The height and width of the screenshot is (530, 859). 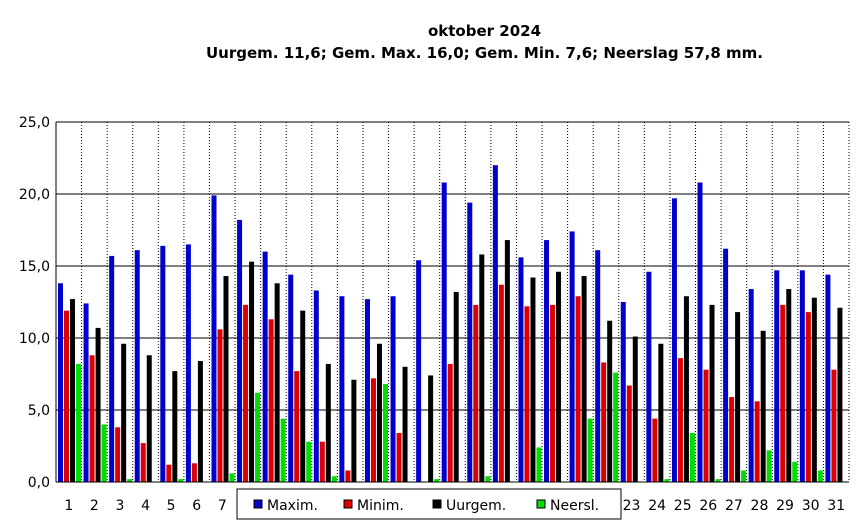 What do you see at coordinates (145, 506) in the screenshot?
I see `x-tick-label: 4` at bounding box center [145, 506].